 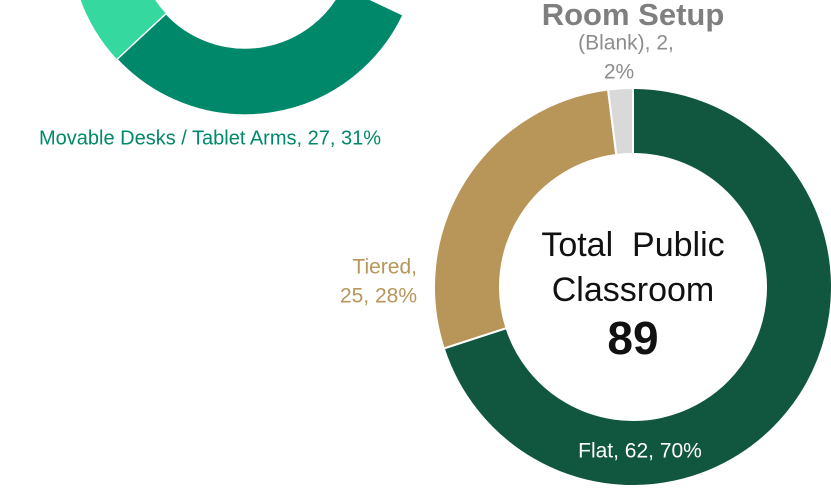 I want to click on center-value: 89, so click(x=632, y=338).